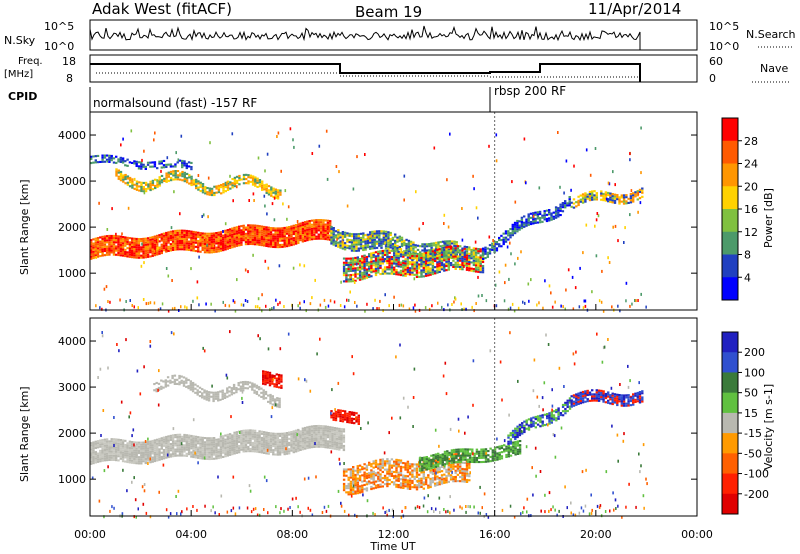  Describe the element at coordinates (716, 61) in the screenshot. I see `nave-tick-top: 60` at that location.